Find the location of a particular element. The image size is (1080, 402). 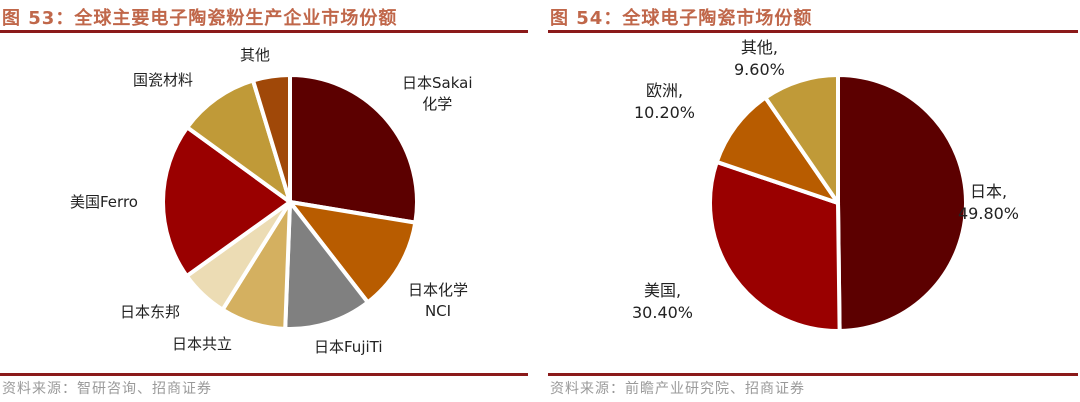

label-sakai-line1: 日本Sakai is located at coordinates (437, 83).